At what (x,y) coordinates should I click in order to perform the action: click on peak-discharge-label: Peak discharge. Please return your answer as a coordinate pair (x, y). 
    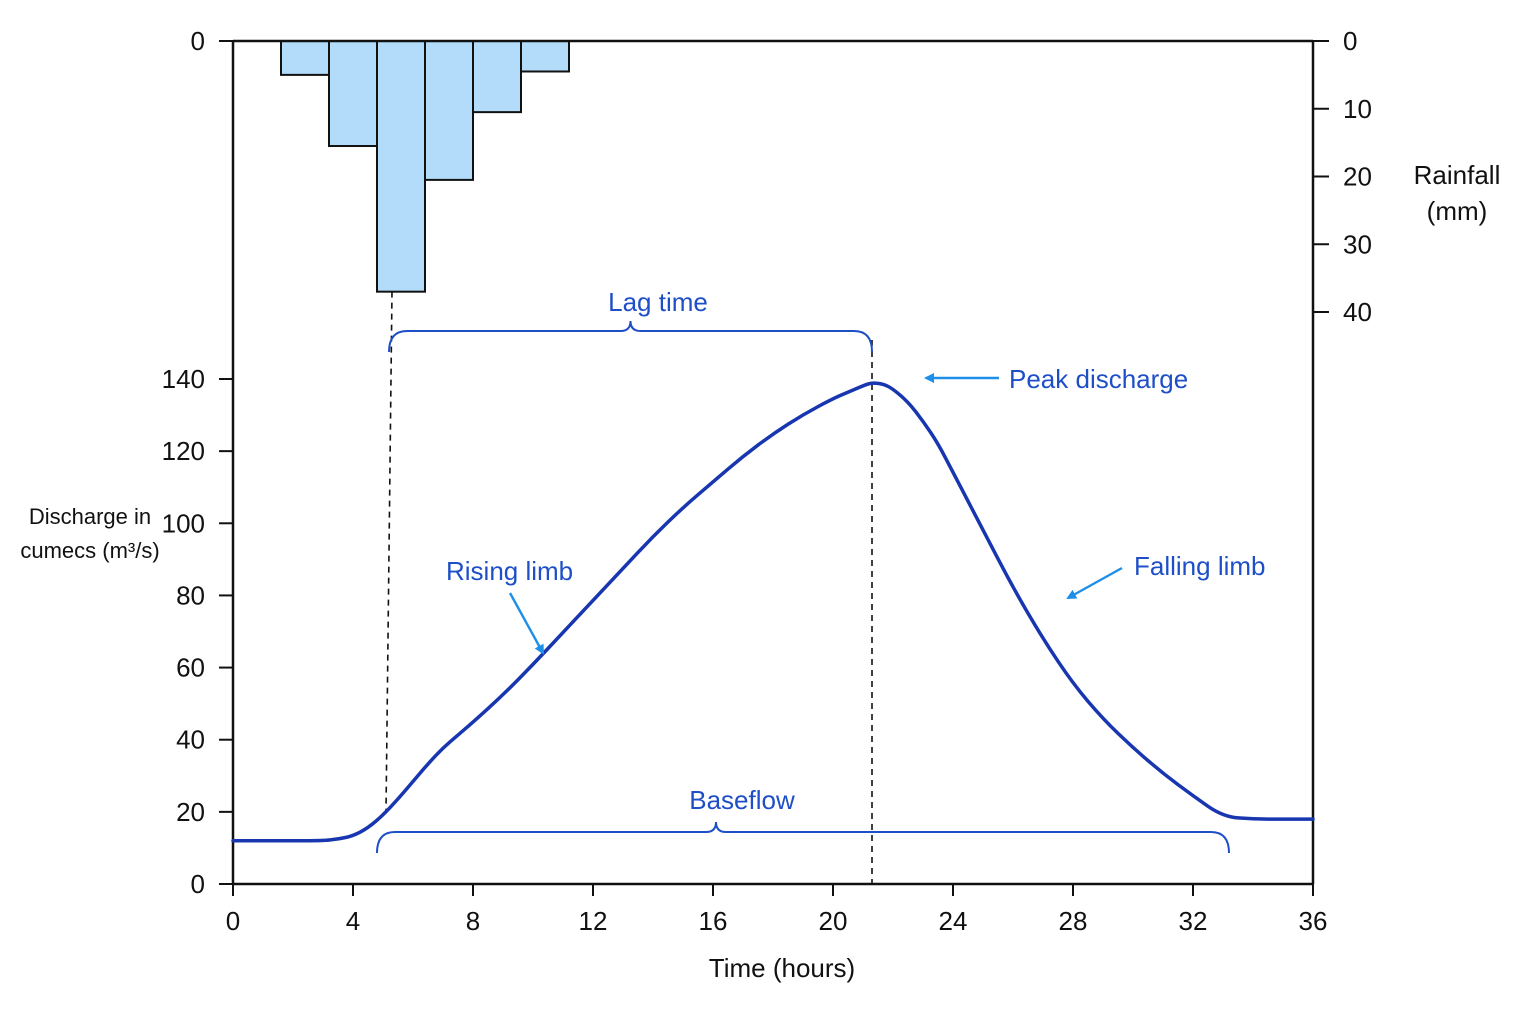
    Looking at the image, I should click on (1098, 379).